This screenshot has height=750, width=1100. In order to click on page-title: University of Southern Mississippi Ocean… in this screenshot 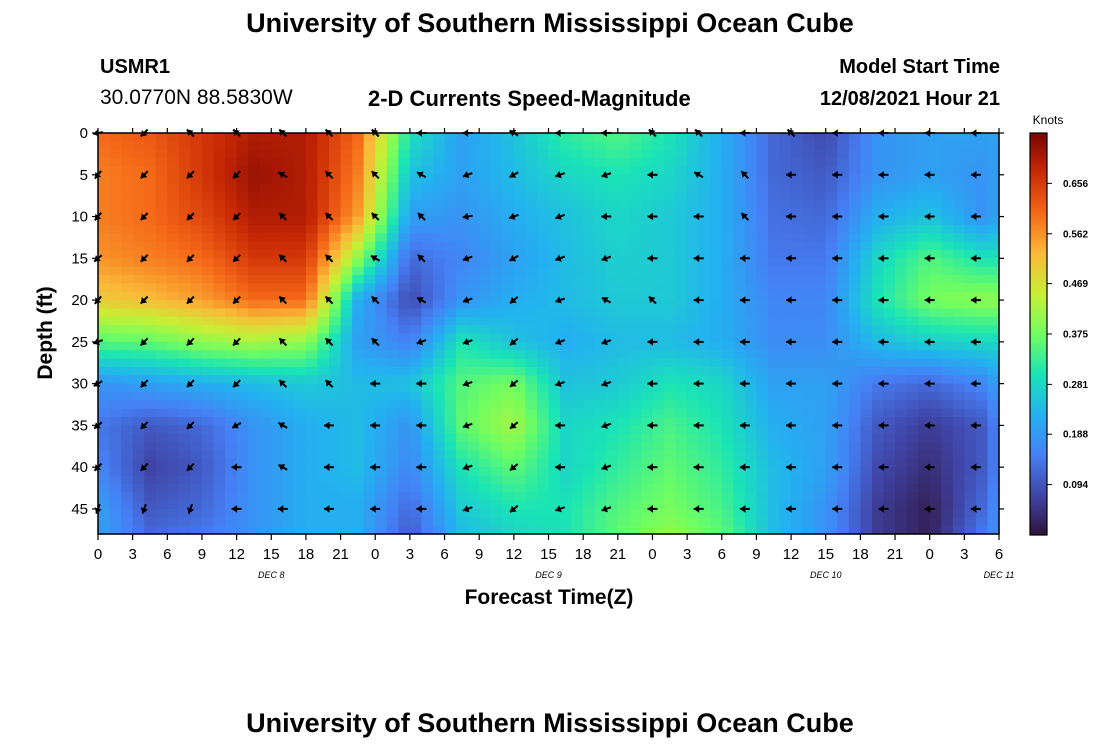, I will do `click(550, 23)`.